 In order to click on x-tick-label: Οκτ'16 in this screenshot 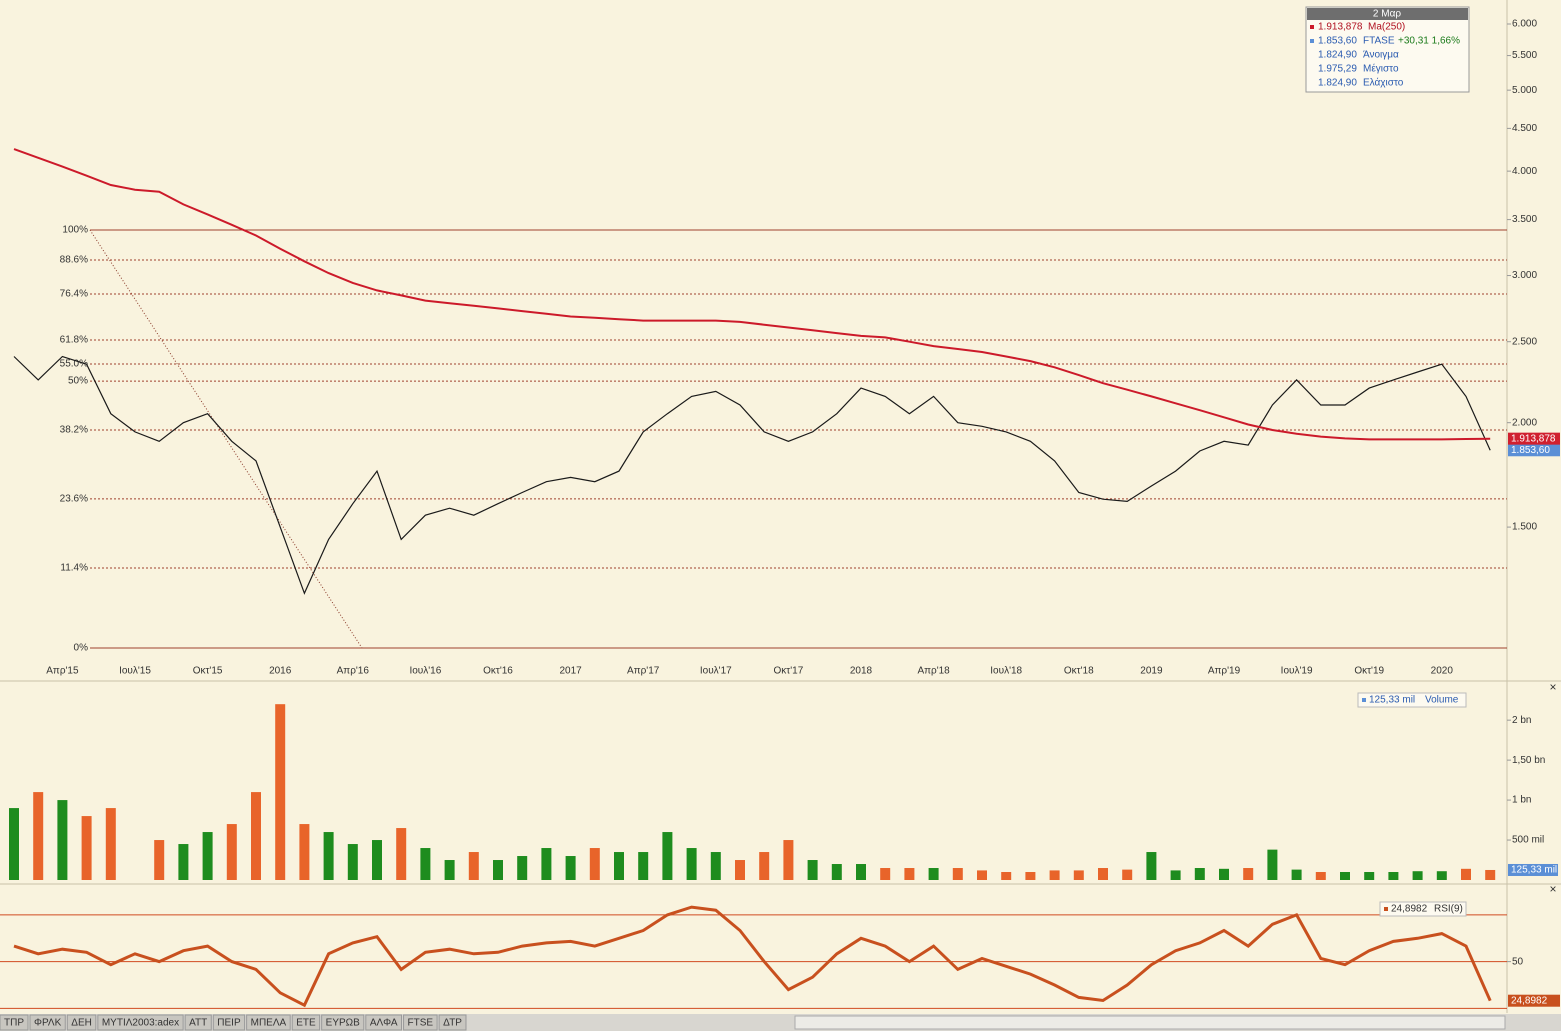, I will do `click(498, 671)`.